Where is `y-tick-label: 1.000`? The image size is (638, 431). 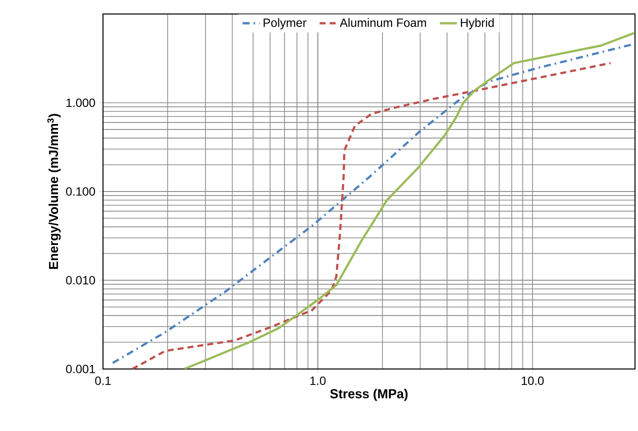 y-tick-label: 1.000 is located at coordinates (81, 102).